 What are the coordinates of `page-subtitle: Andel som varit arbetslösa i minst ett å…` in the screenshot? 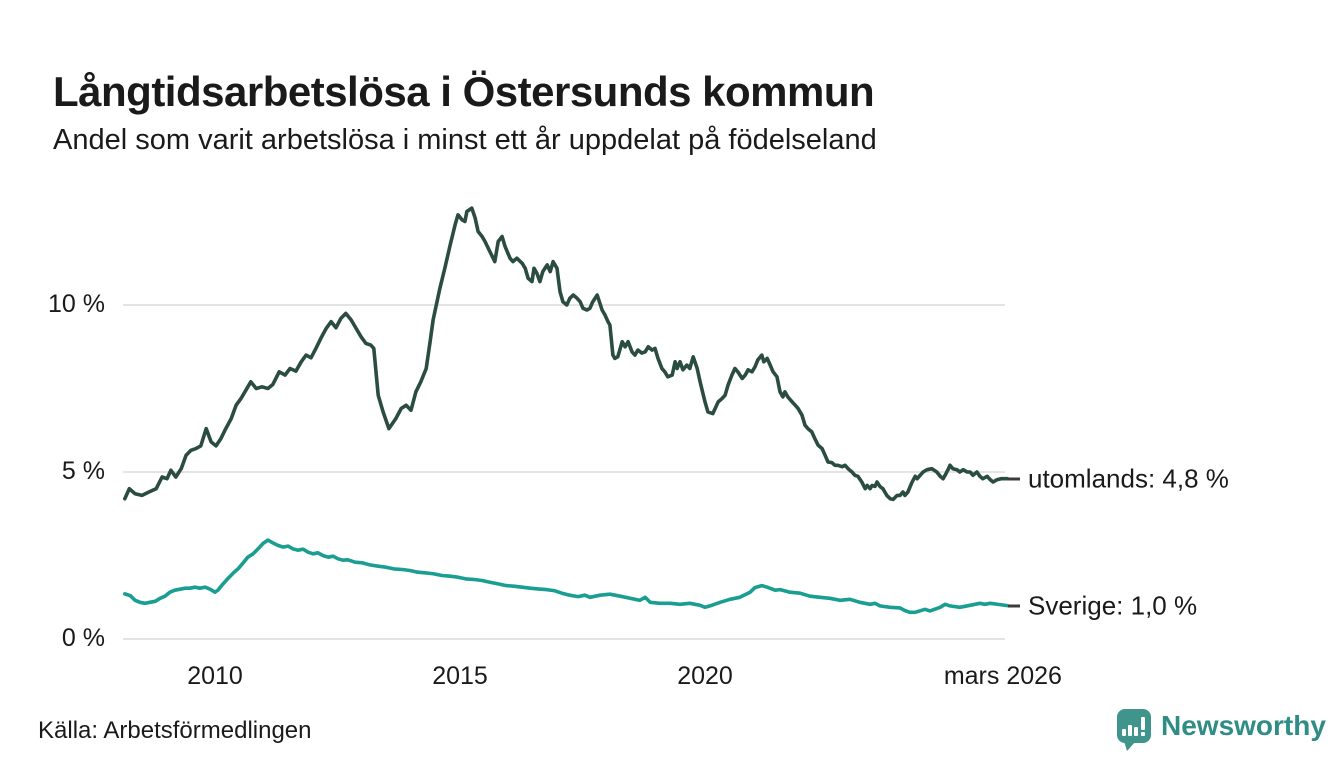 It's located at (465, 140).